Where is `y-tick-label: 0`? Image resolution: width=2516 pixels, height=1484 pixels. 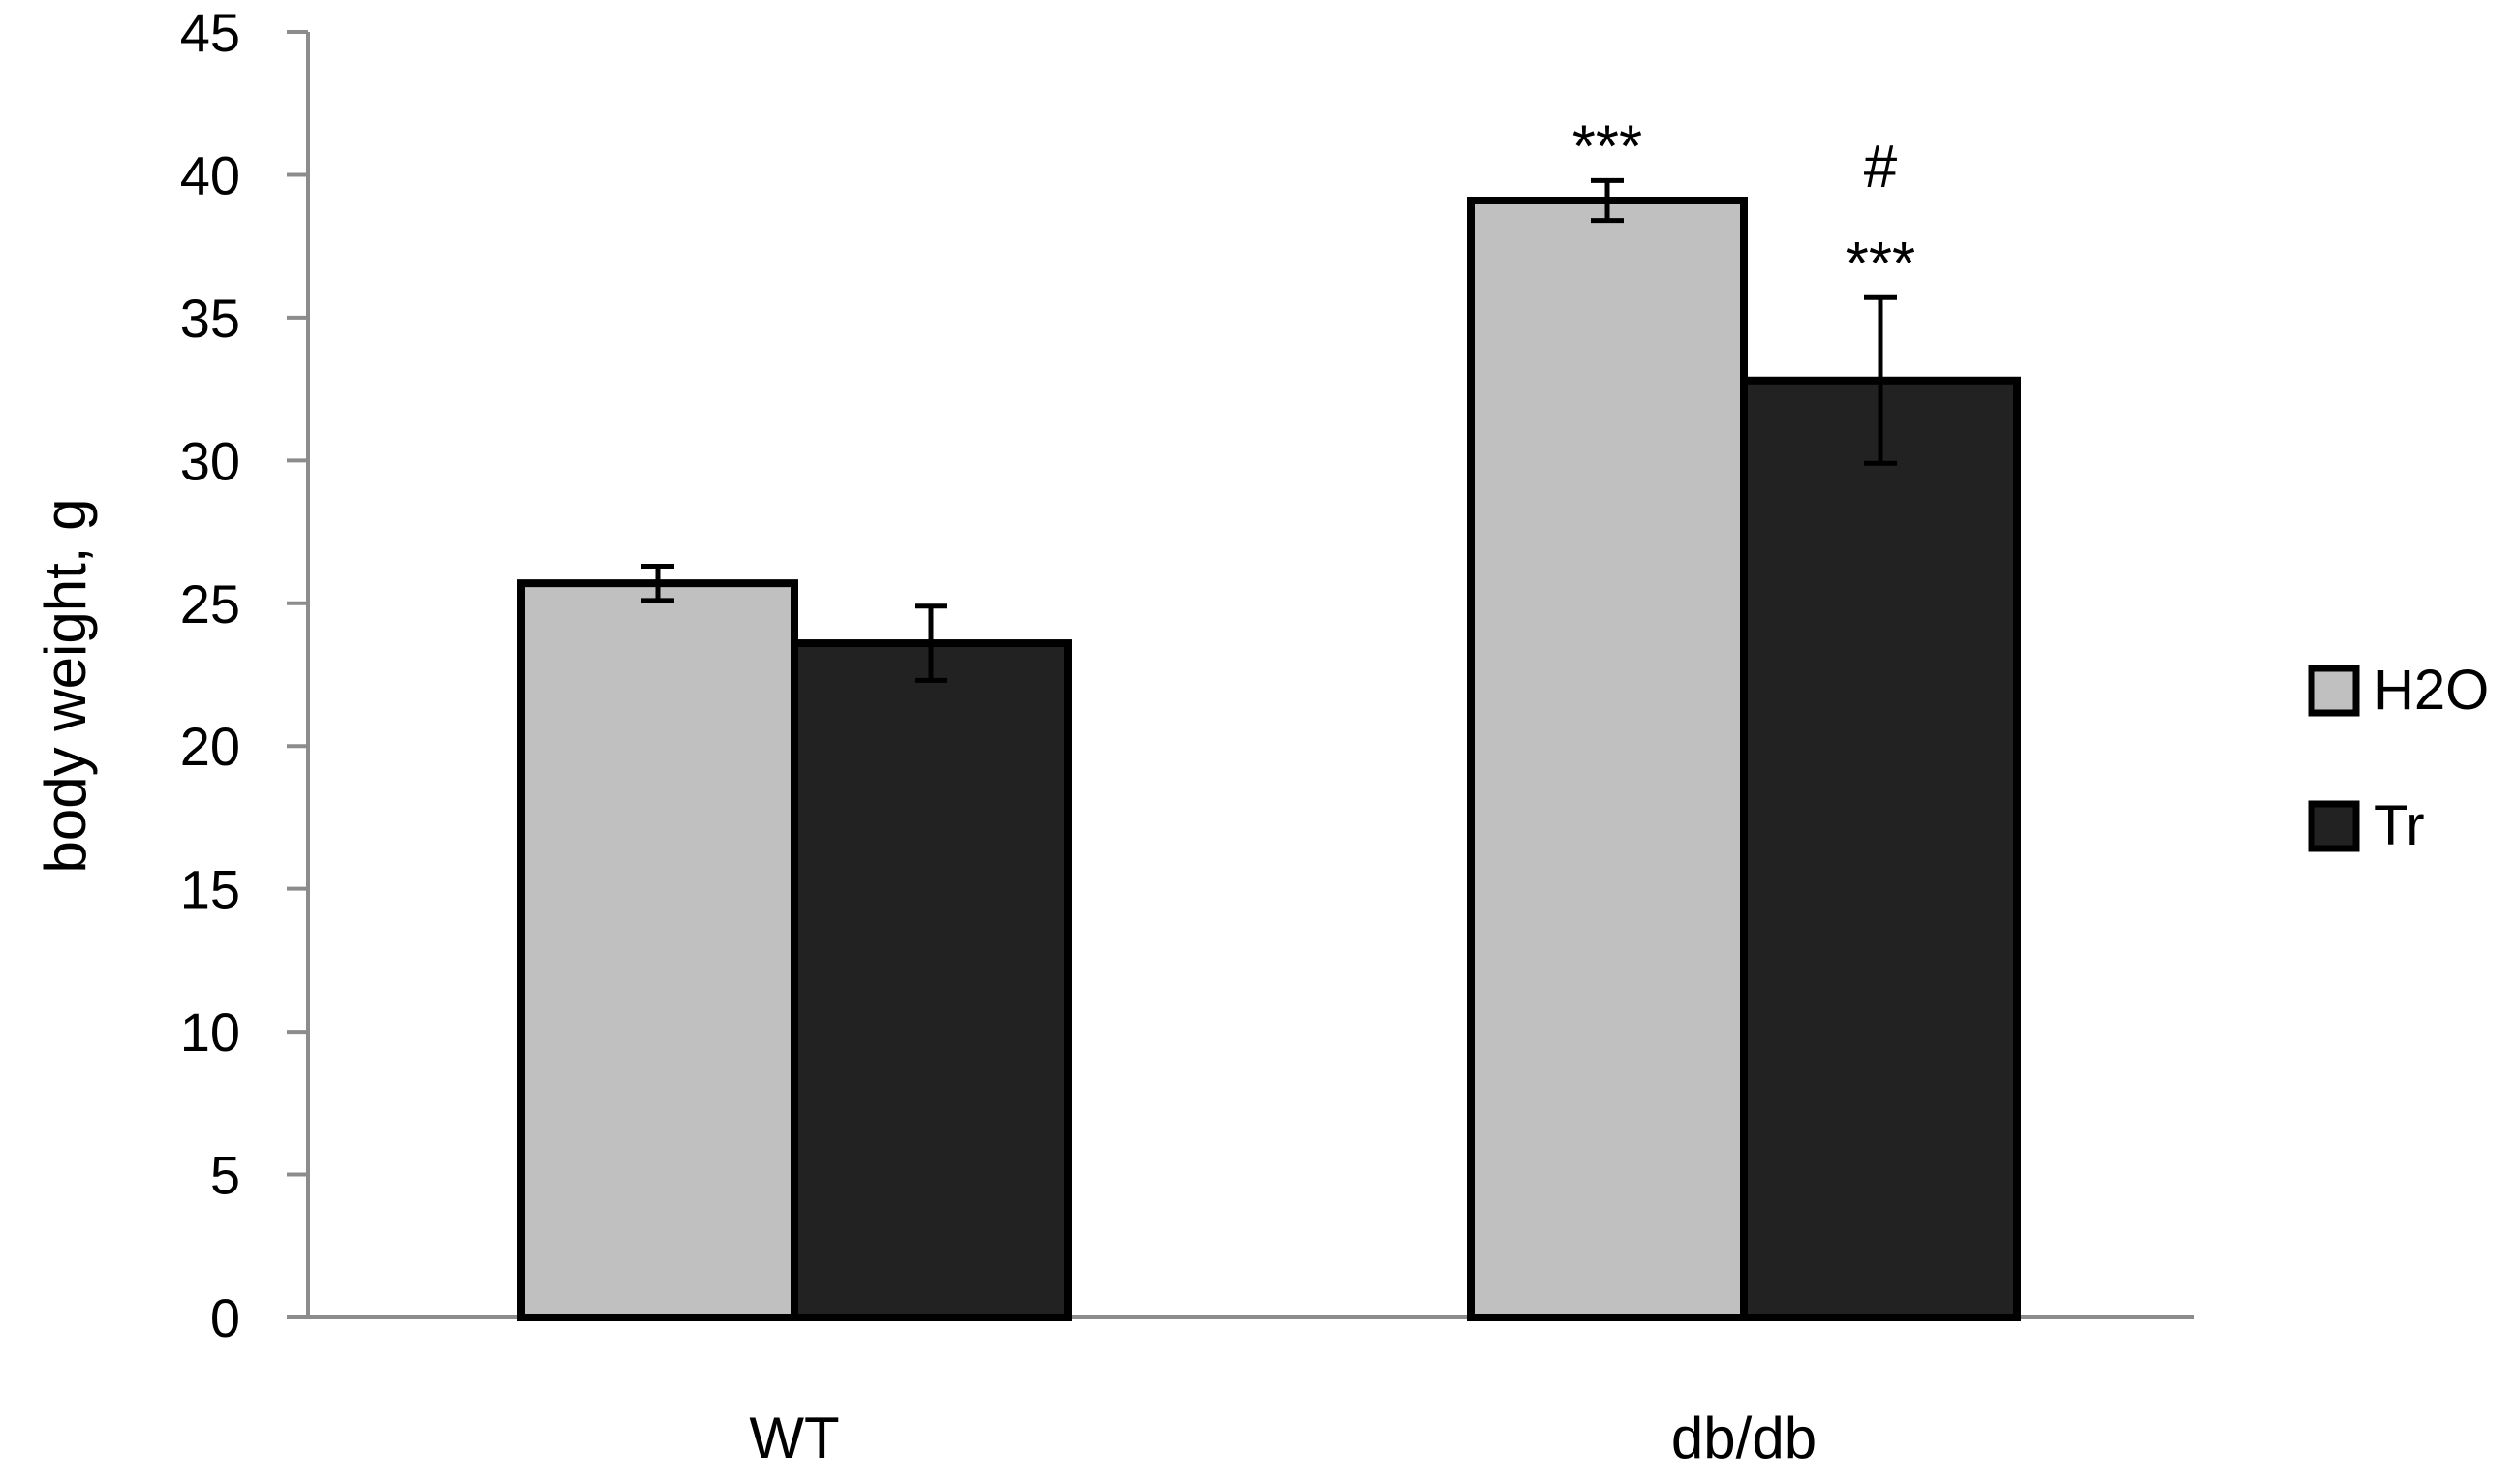 y-tick-label: 0 is located at coordinates (225, 1317).